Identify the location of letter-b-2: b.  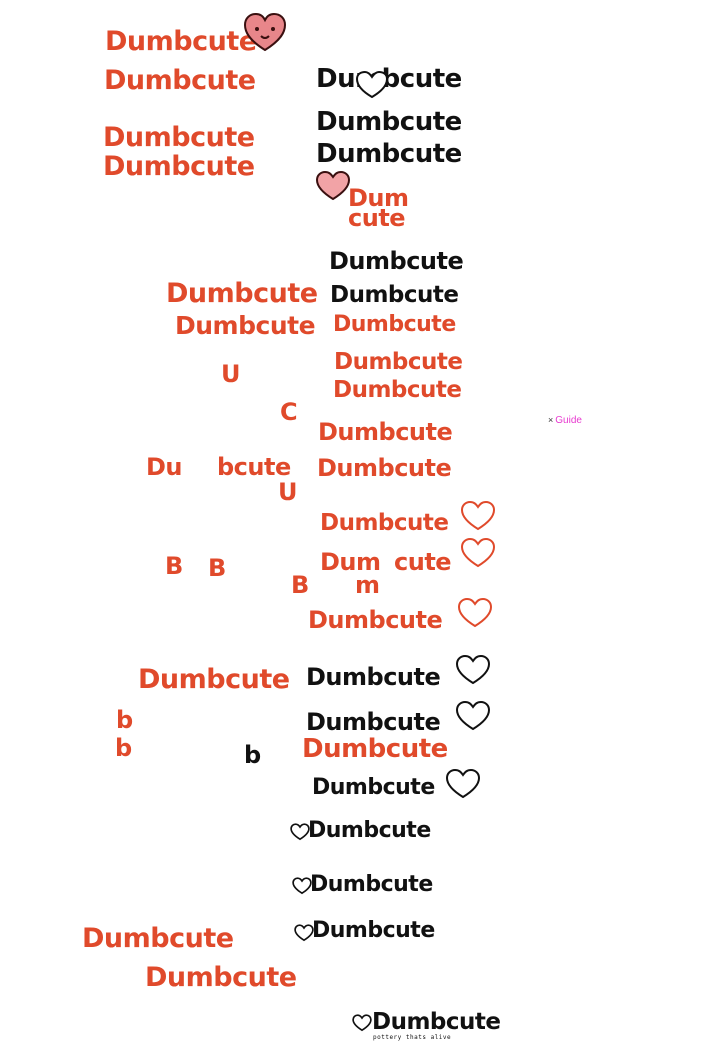
(123, 748).